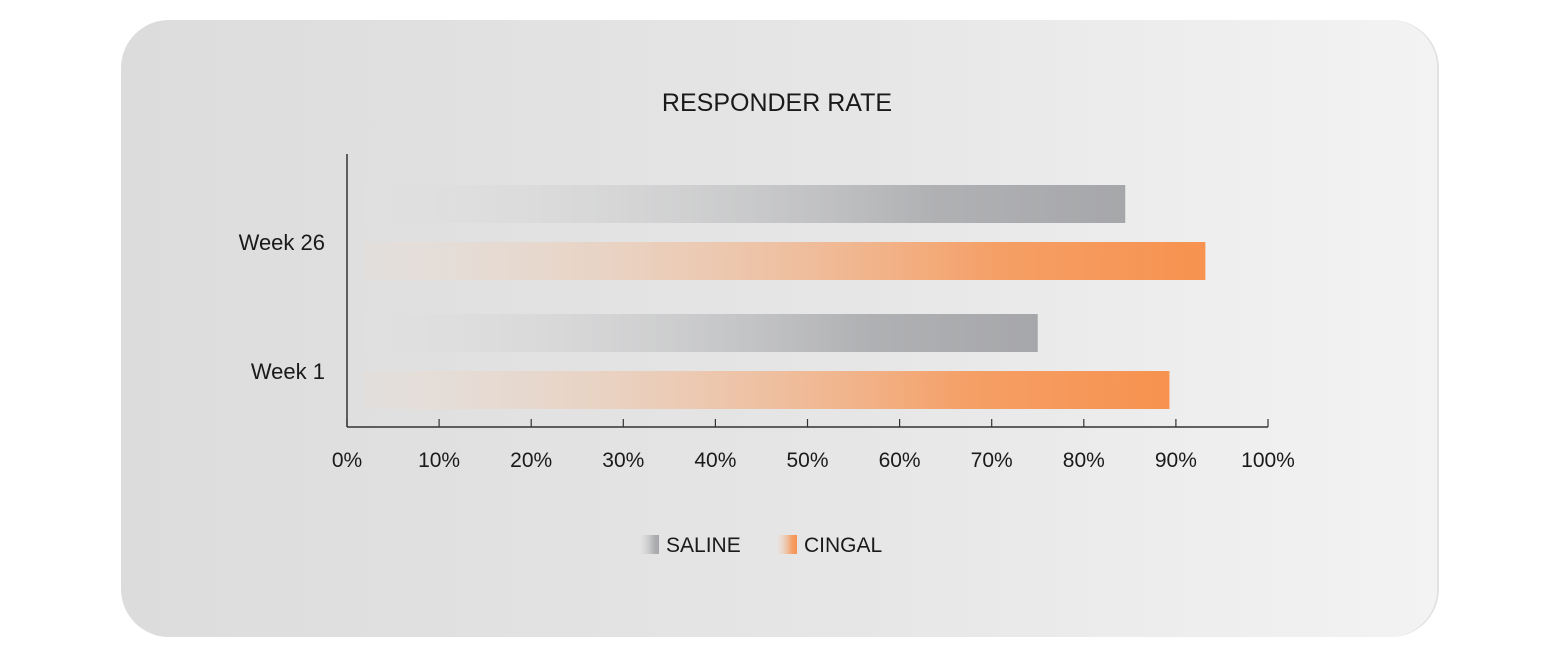 The width and height of the screenshot is (1560, 657). I want to click on x-tick-label: 100%, so click(1268, 460).